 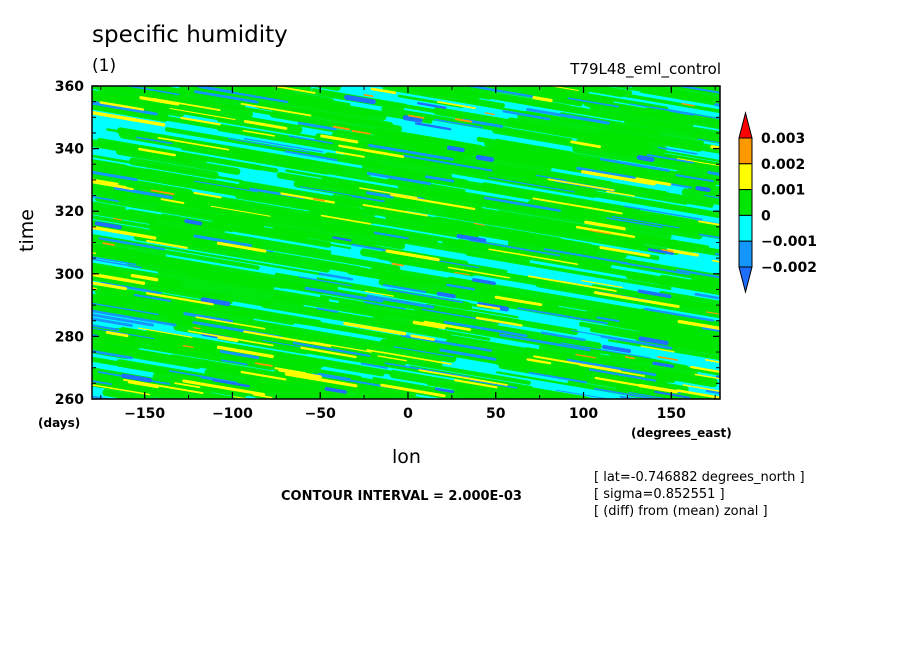 I want to click on x-tick-label: −150, so click(x=144, y=414).